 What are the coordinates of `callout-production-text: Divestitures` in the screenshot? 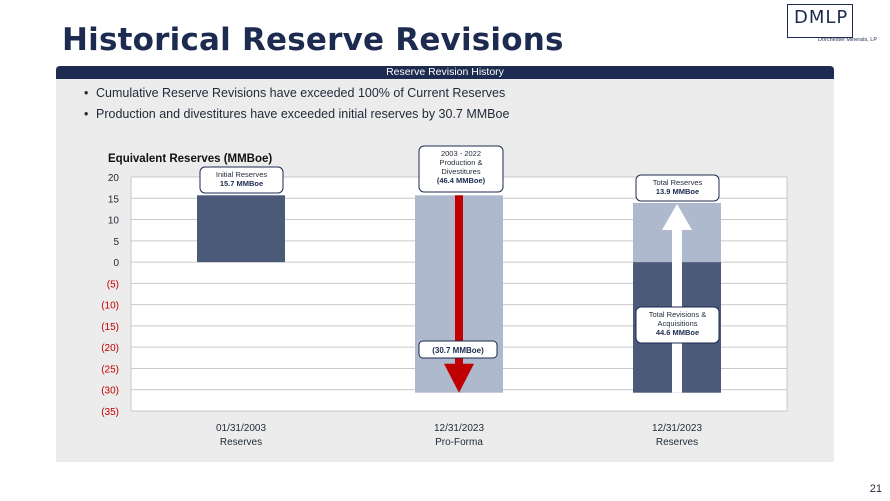 It's located at (460, 171).